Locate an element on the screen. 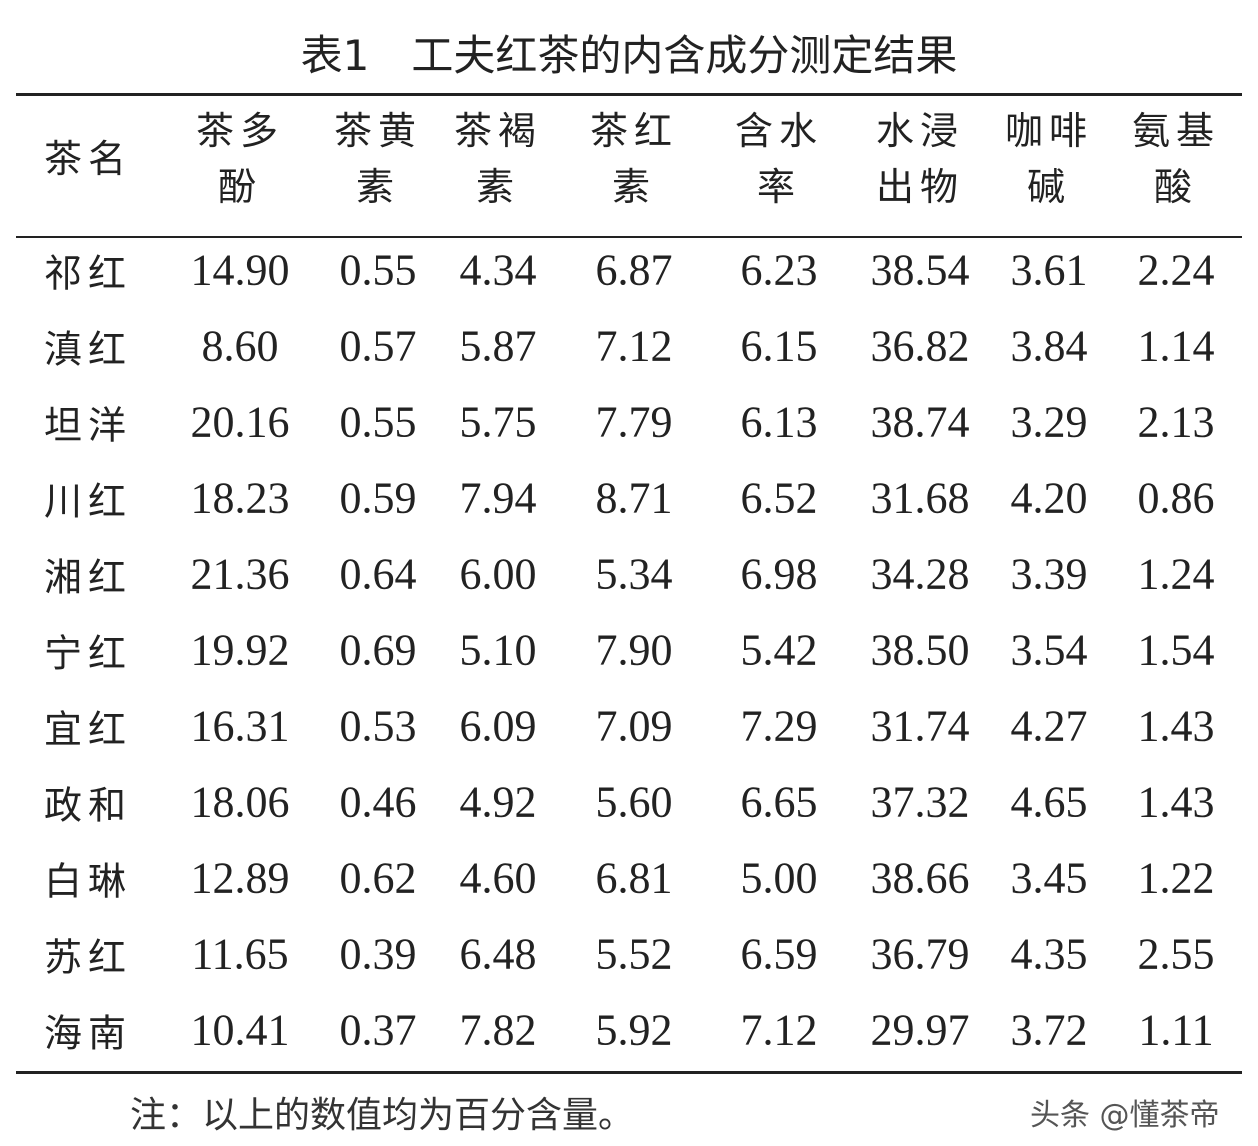 The height and width of the screenshot is (1146, 1258). value-cell: 0.62 is located at coordinates (378, 878).